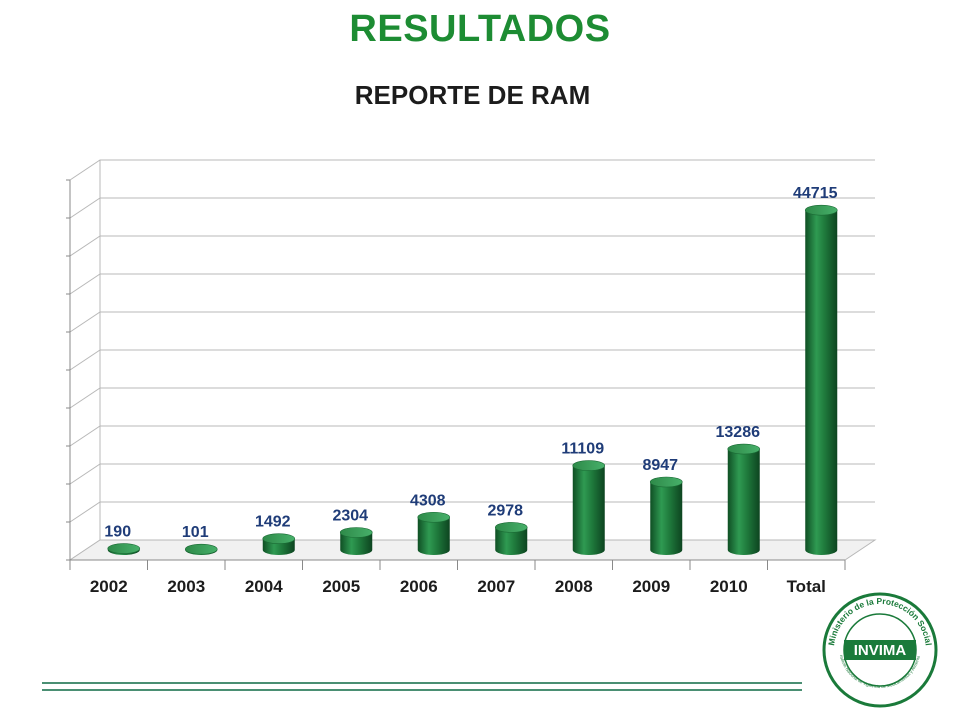 This screenshot has width=960, height=720. What do you see at coordinates (582, 449) in the screenshot?
I see `data-label-2008: 11109` at bounding box center [582, 449].